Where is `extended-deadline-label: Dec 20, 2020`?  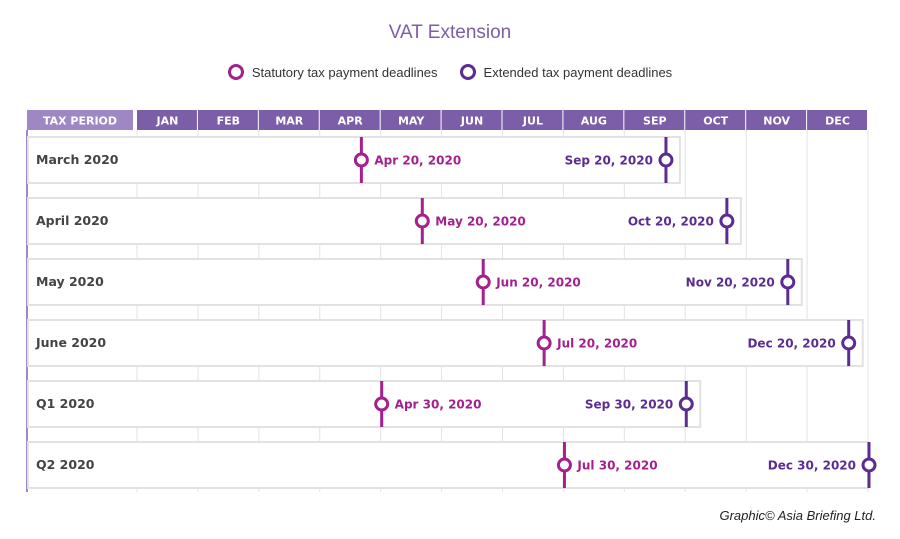 extended-deadline-label: Dec 20, 2020 is located at coordinates (791, 344).